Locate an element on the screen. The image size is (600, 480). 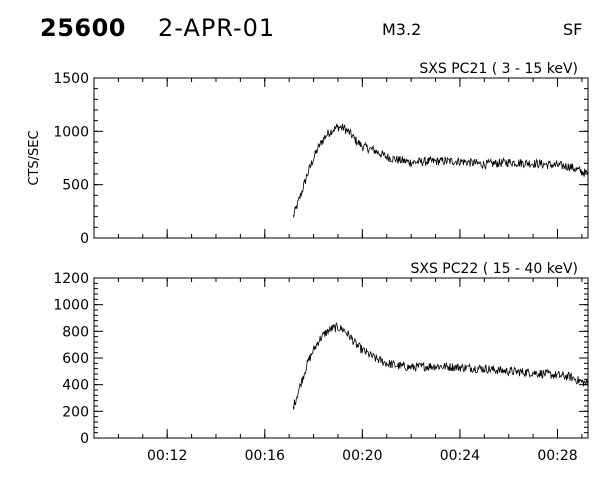
event-id: 25600 is located at coordinates (83, 28).